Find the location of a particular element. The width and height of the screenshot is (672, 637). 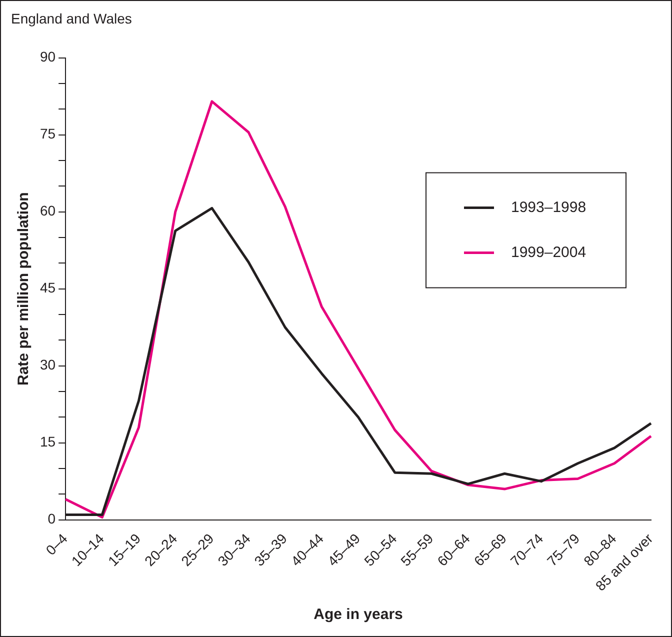

y-tick-label: 60 is located at coordinates (48, 210).